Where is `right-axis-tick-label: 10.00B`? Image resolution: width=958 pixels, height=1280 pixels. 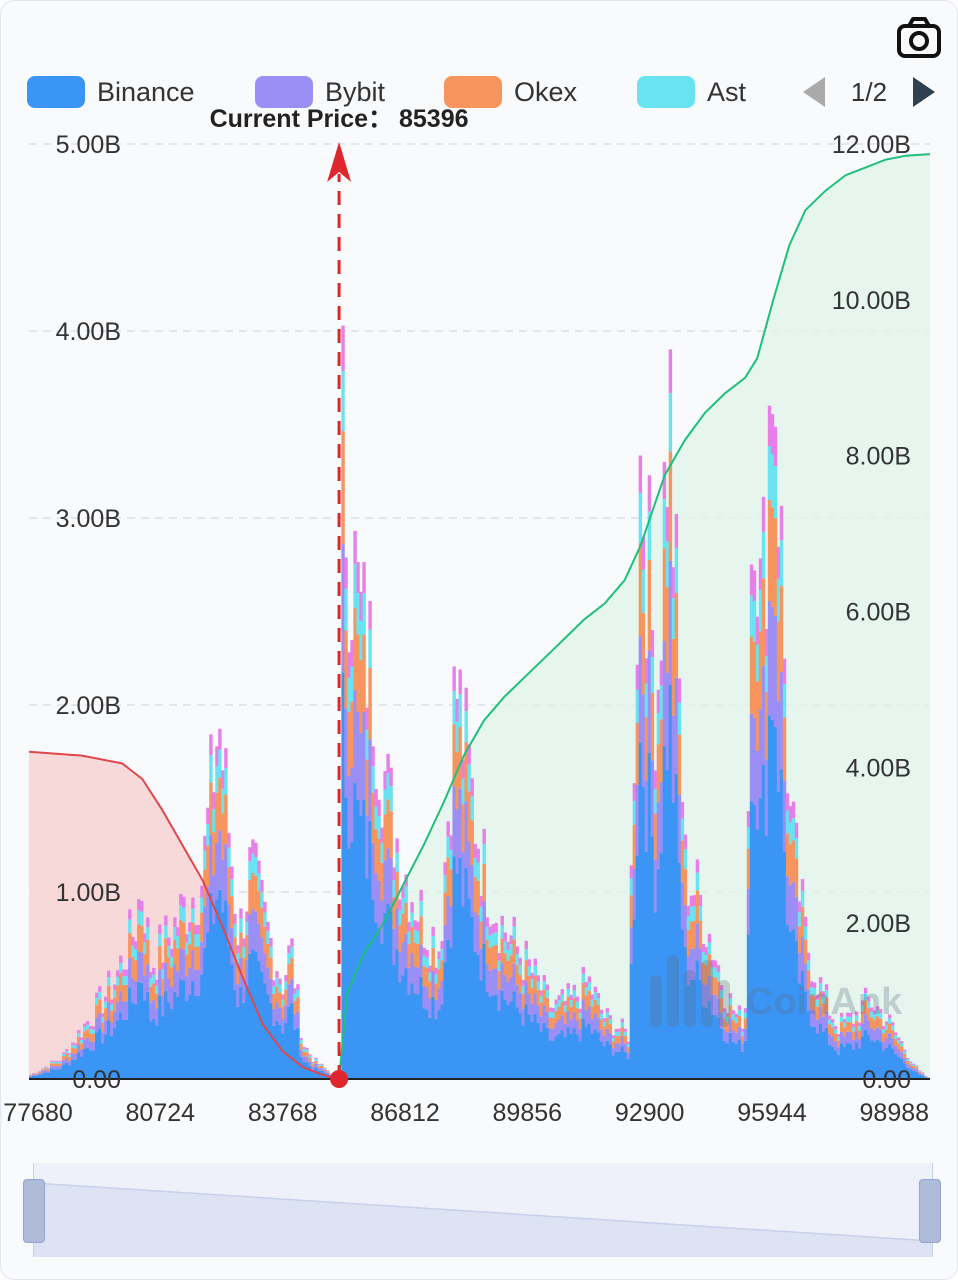
right-axis-tick-label: 10.00B is located at coordinates (871, 301).